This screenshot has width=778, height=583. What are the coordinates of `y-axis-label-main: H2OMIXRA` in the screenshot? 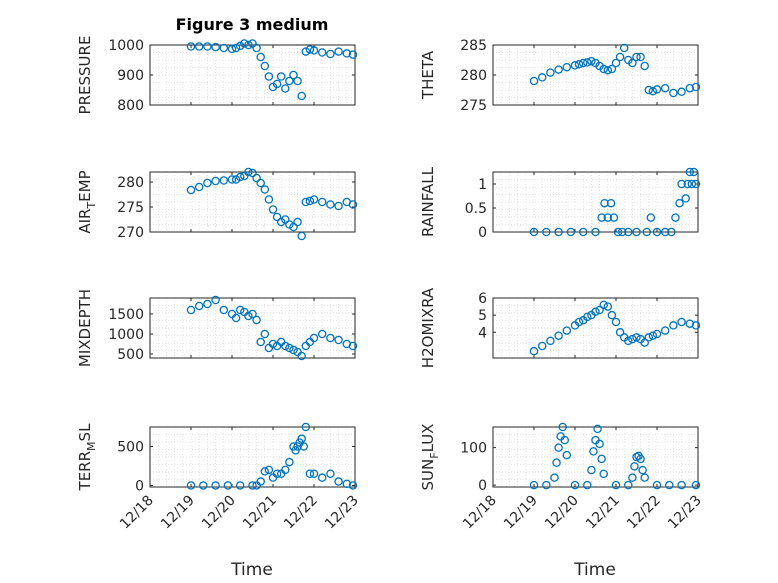 It's located at (428, 327).